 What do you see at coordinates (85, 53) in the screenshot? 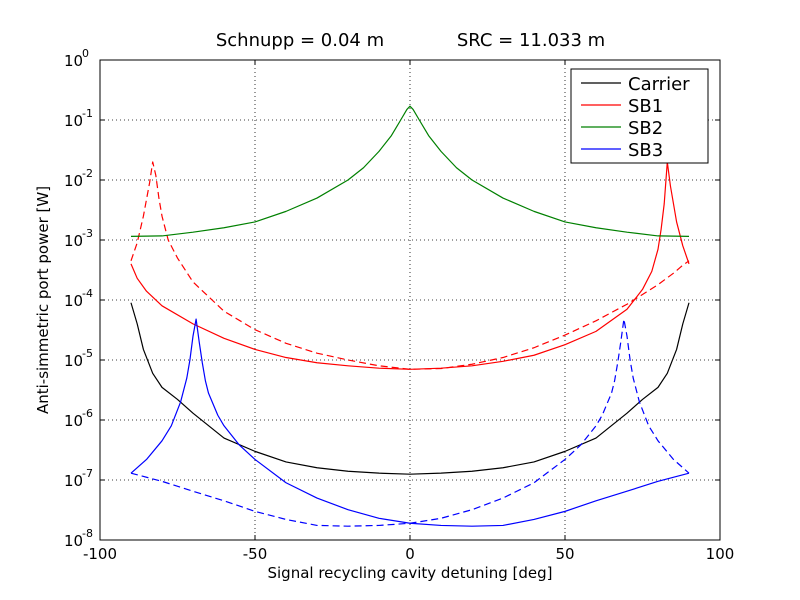
I see `y-tick-label-exponent: 0` at bounding box center [85, 53].